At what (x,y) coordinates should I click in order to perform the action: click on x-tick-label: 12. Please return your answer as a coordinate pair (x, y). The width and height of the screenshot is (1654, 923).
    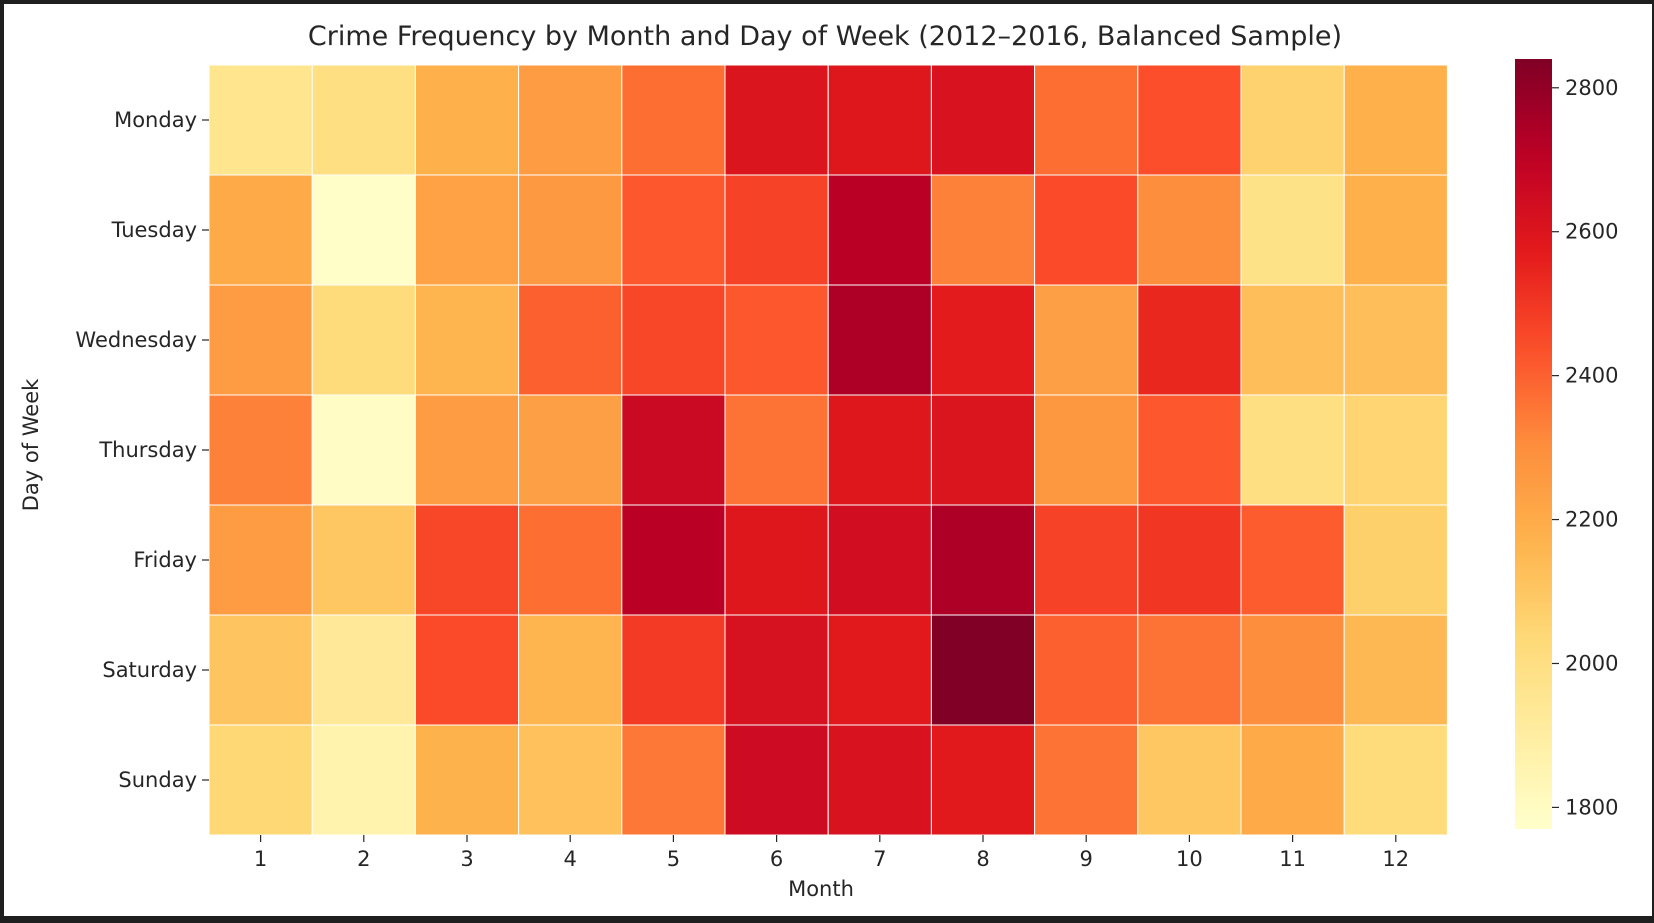
    Looking at the image, I should click on (1395, 859).